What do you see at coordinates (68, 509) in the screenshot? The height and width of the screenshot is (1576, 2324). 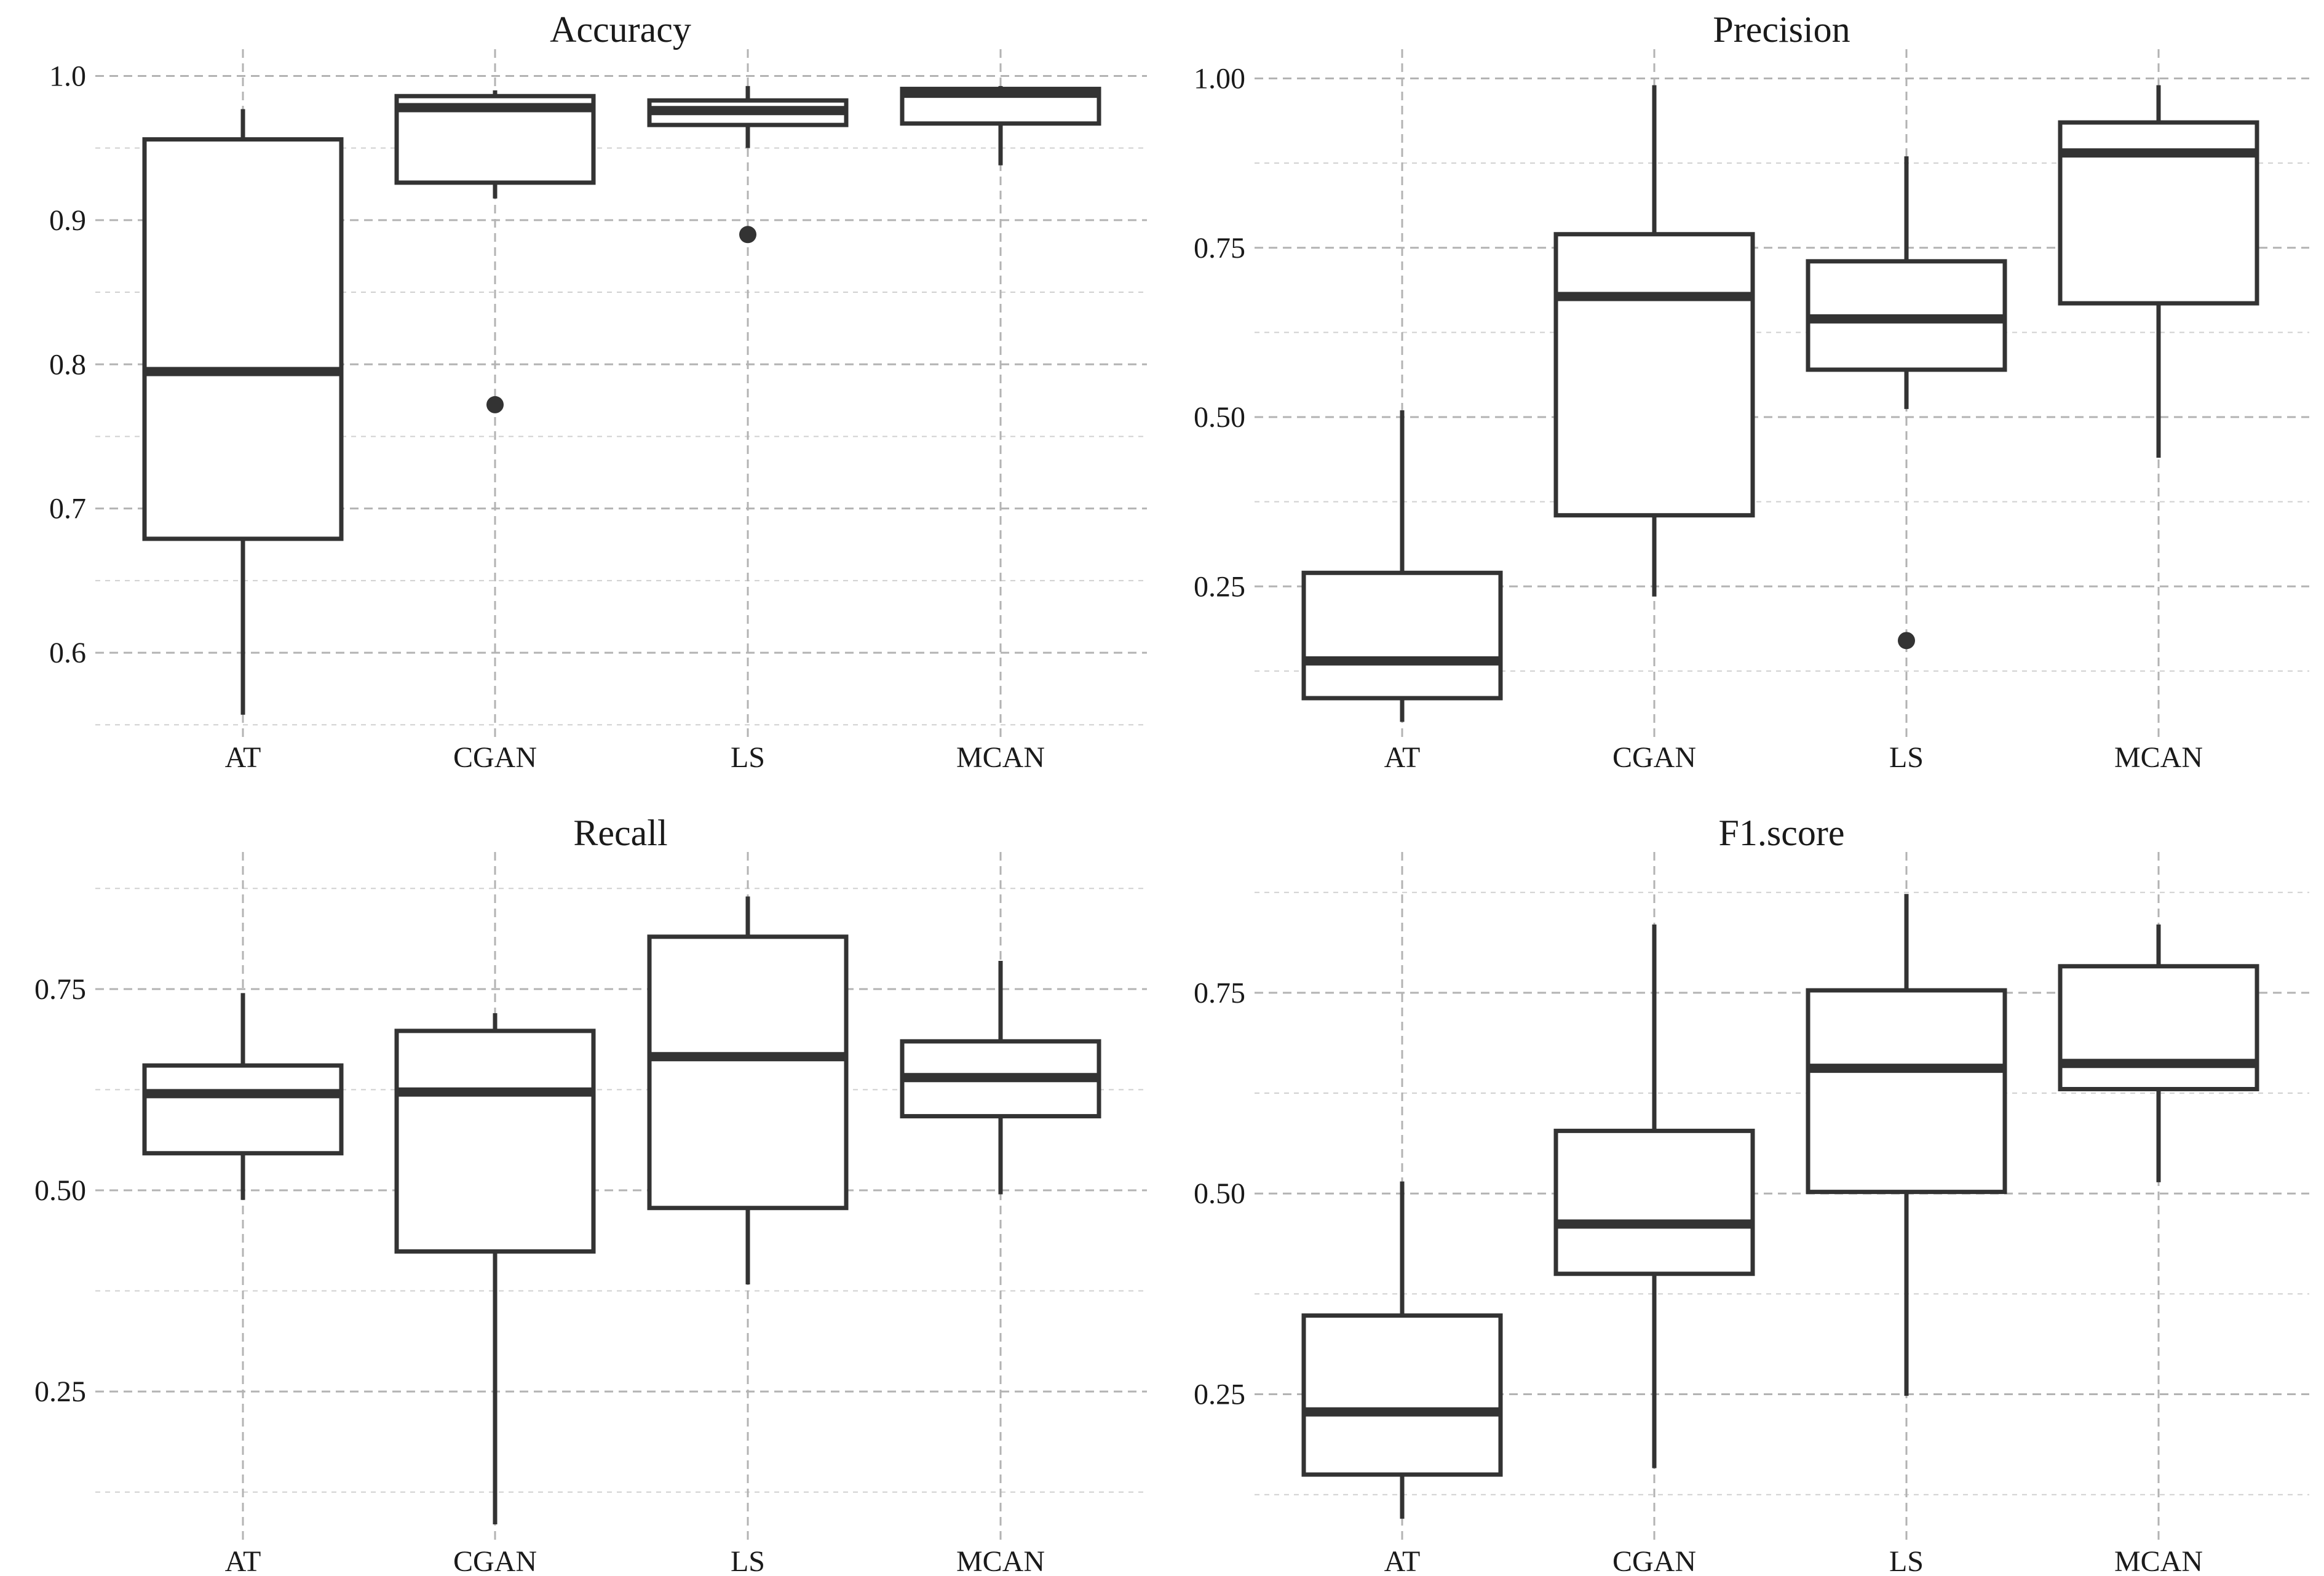 I see `y-tick-label: 0.7` at bounding box center [68, 509].